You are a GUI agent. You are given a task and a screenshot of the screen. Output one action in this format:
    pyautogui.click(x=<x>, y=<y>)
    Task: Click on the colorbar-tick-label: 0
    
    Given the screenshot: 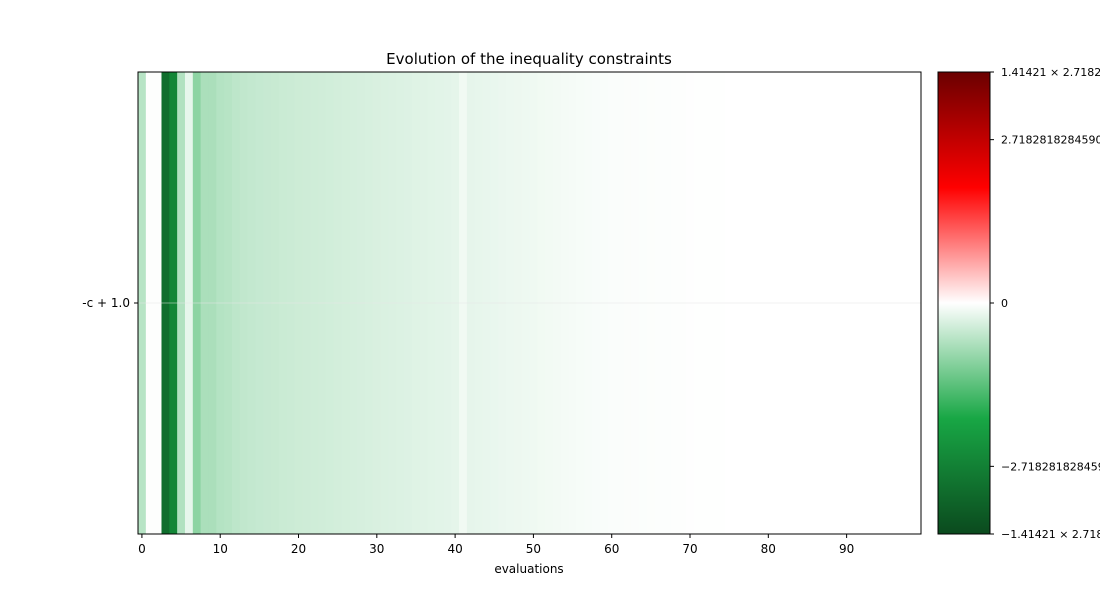 What is the action you would take?
    pyautogui.click(x=1004, y=303)
    